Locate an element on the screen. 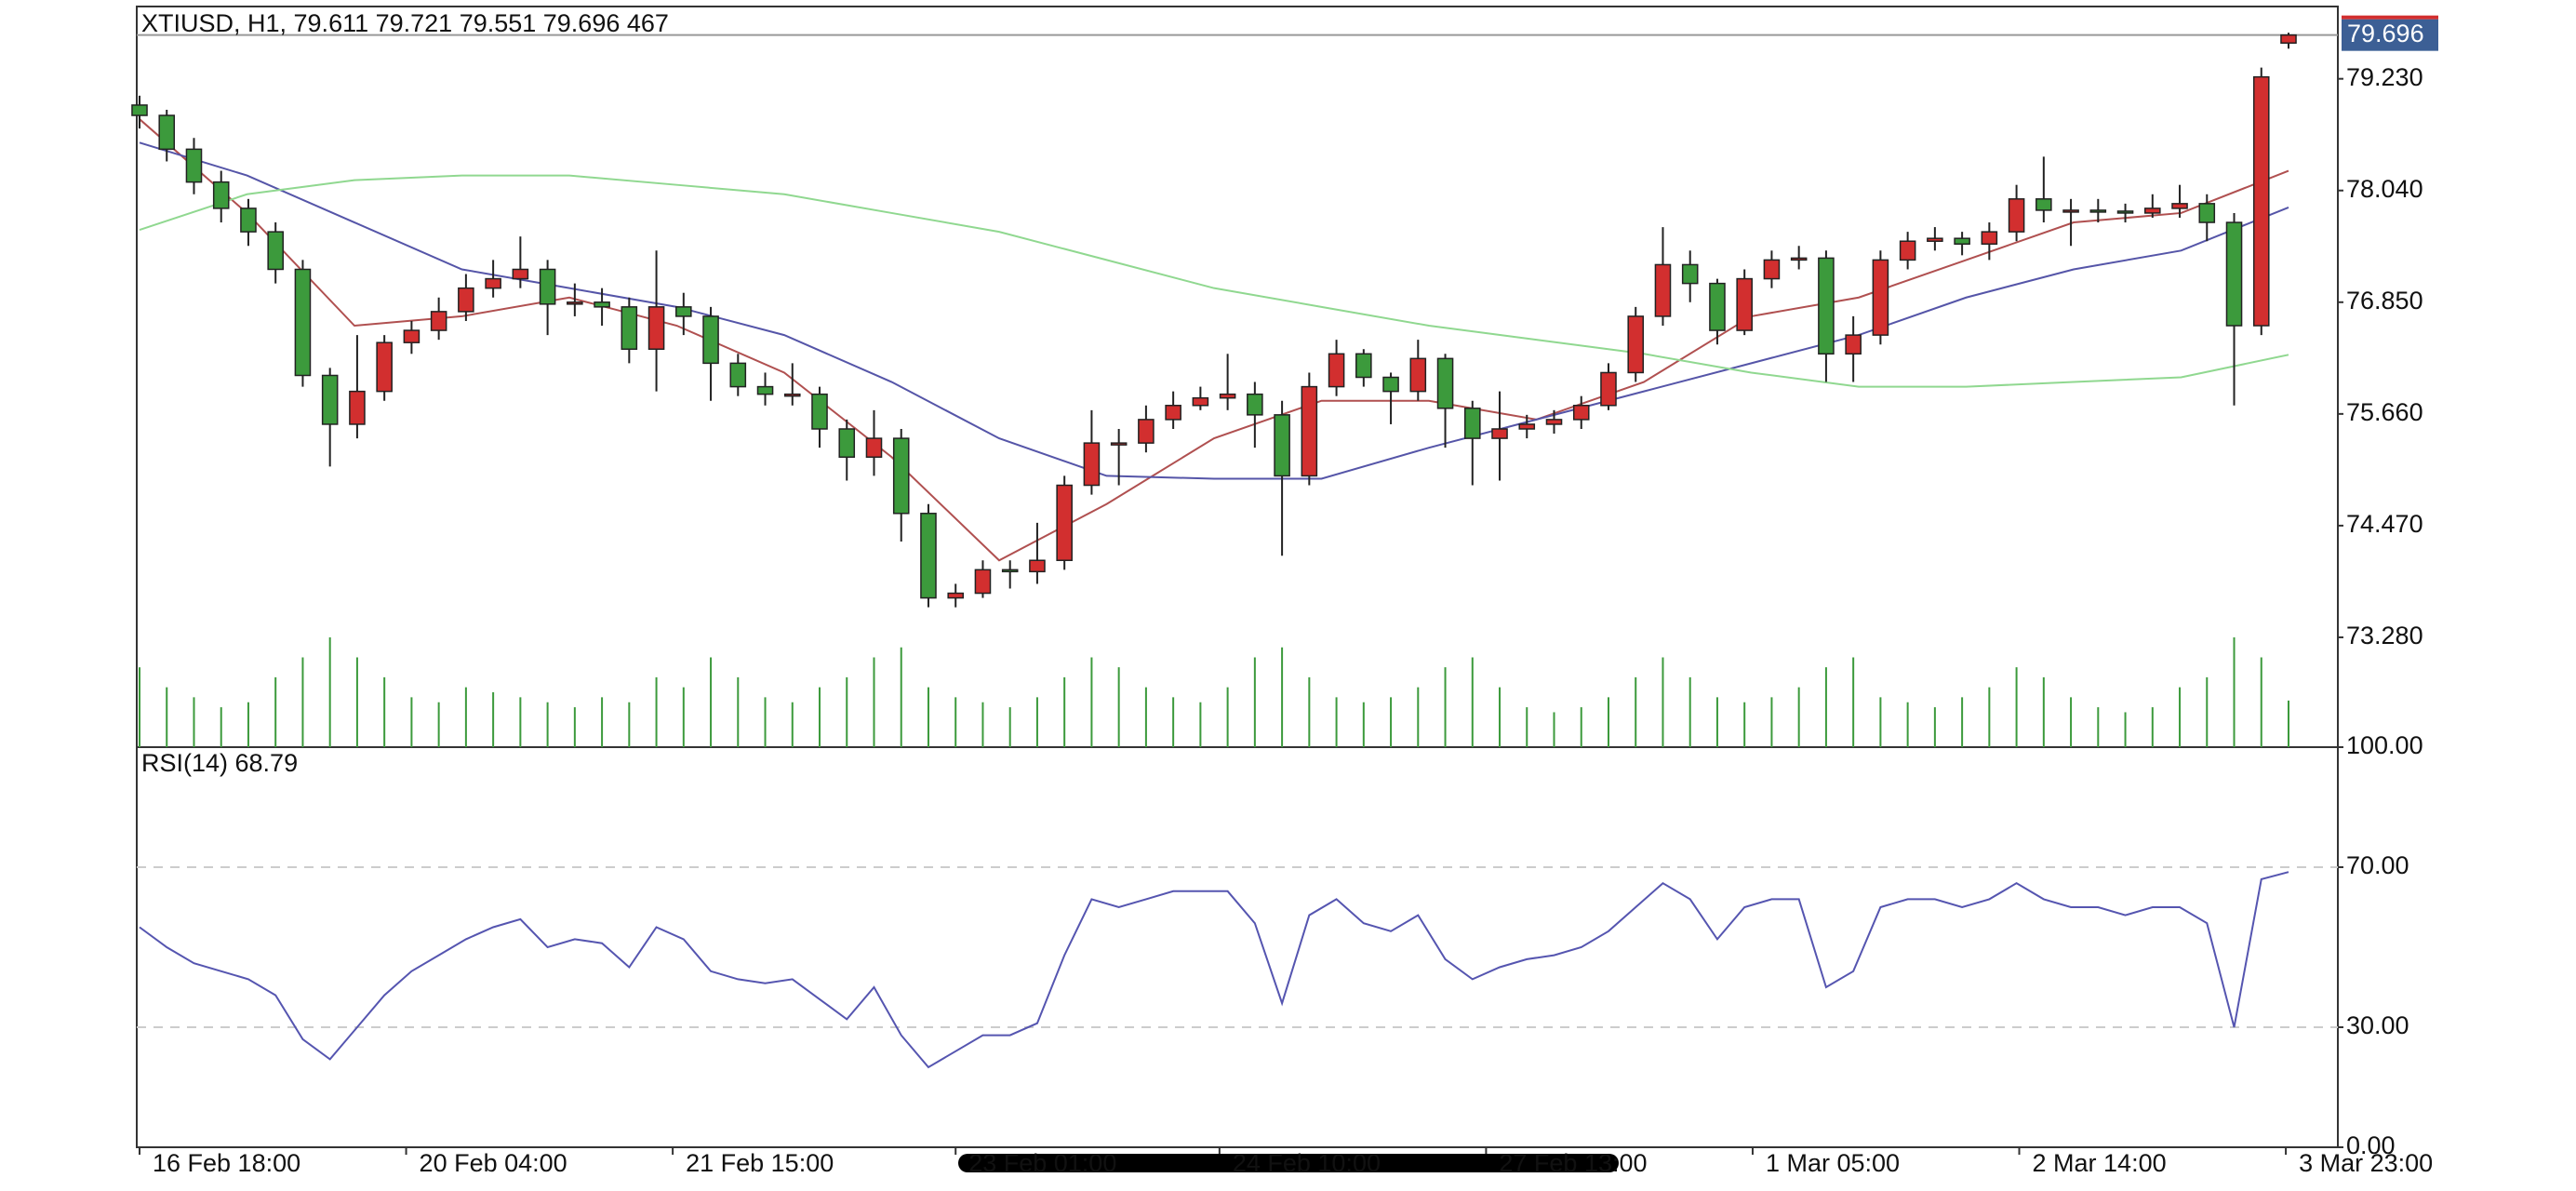 The width and height of the screenshot is (2576, 1191). rsi-tick-label: 0.00 is located at coordinates (2371, 1145).